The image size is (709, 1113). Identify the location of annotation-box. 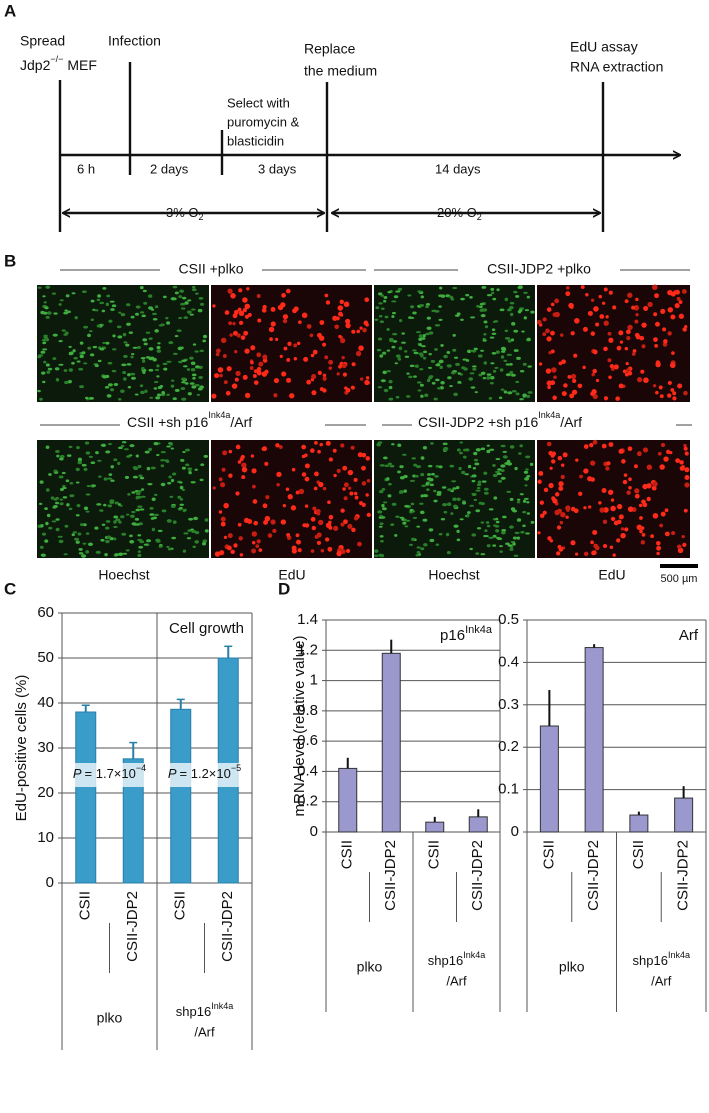
(109, 775).